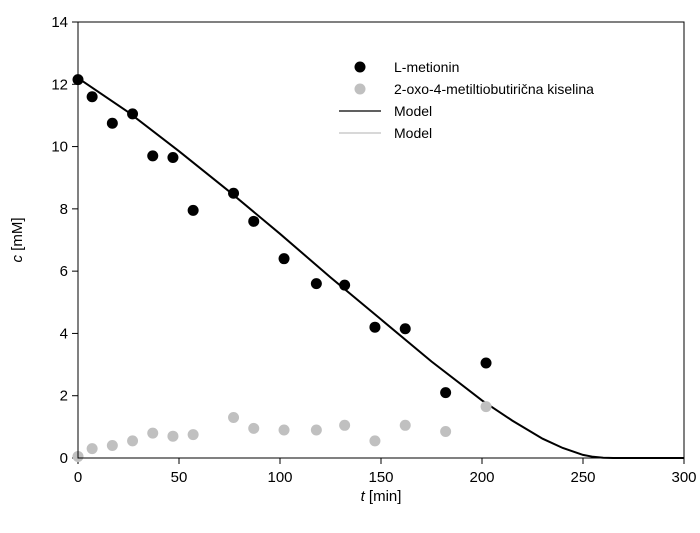 The image size is (700, 533). What do you see at coordinates (179, 477) in the screenshot?
I see `x-tick-label: 50` at bounding box center [179, 477].